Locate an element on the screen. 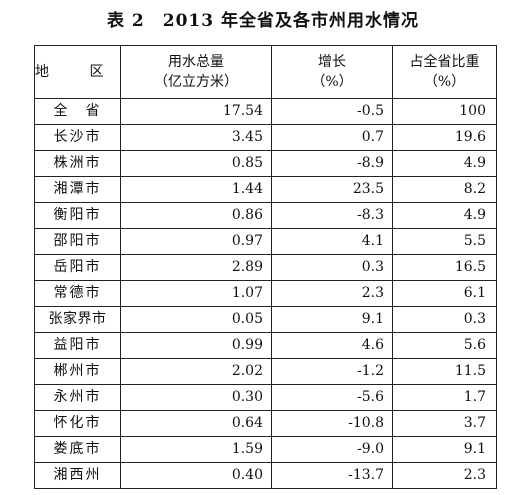 Image resolution: width=526 pixels, height=495 pixels. table-row: 张家界市 0.05 9.1 0.3 is located at coordinates (265, 319).